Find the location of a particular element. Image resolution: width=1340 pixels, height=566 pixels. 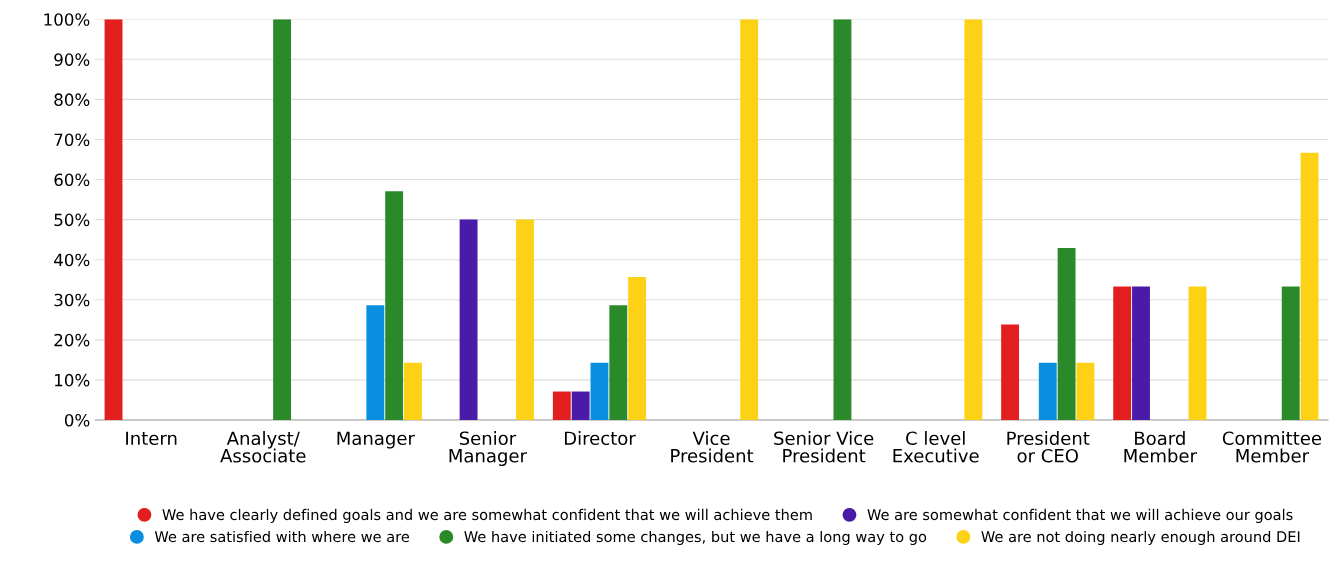

x-tick-label: President or CEO is located at coordinates (1048, 447).